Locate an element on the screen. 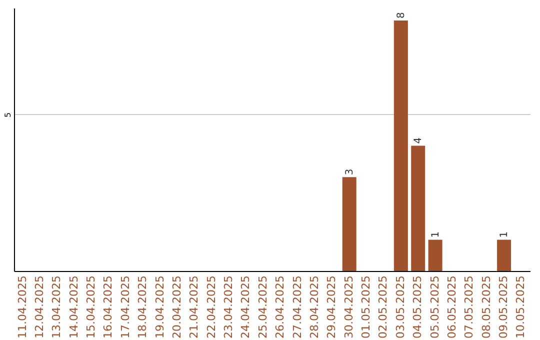 The width and height of the screenshot is (540, 340). x-tick-label: 22.04.2025 is located at coordinates (211, 307).